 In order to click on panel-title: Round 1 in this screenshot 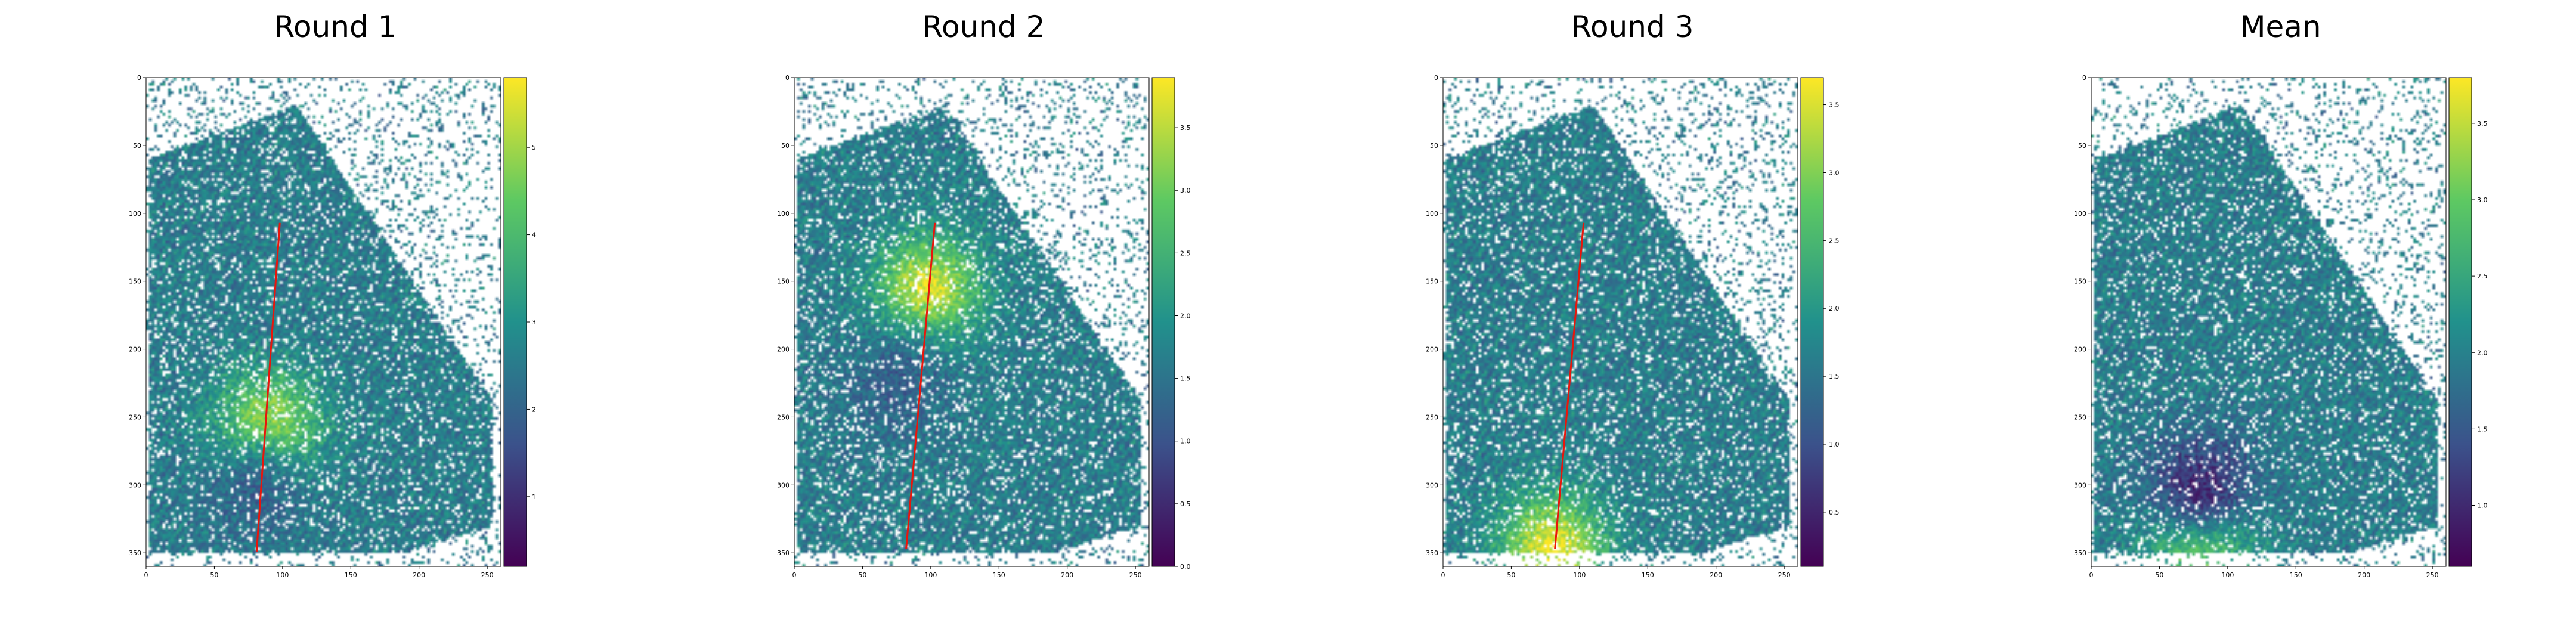, I will do `click(335, 27)`.